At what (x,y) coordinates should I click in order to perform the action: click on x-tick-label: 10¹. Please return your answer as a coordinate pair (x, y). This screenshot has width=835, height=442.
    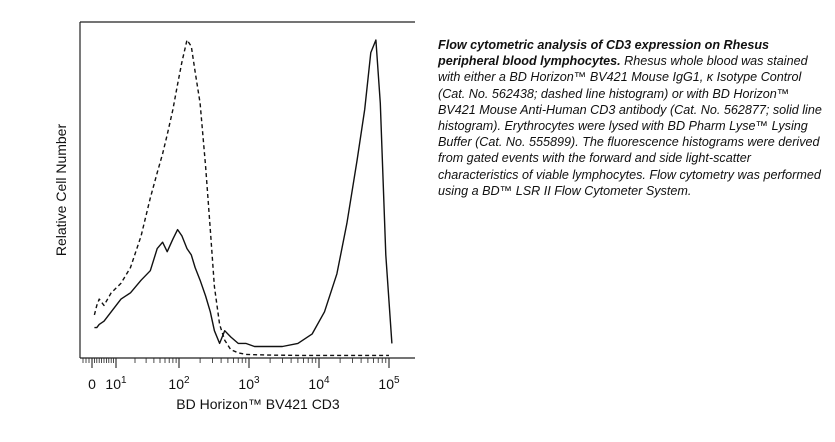
    Looking at the image, I should click on (116, 383).